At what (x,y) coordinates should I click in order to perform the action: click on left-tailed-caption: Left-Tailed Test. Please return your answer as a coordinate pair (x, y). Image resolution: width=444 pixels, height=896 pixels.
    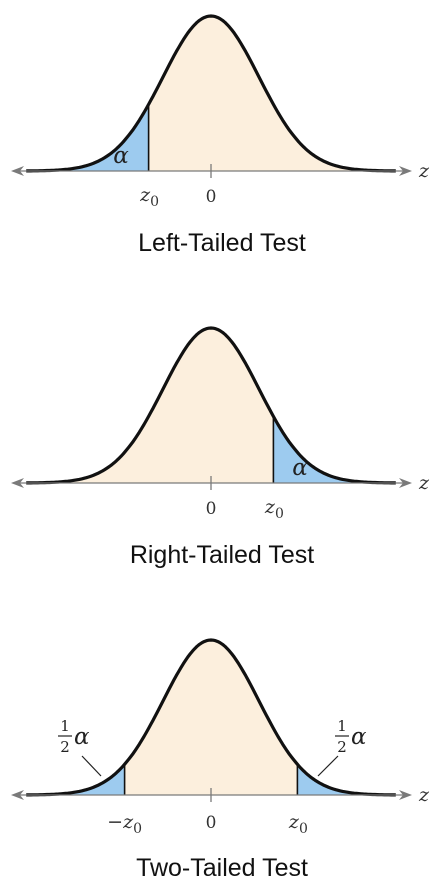
    Looking at the image, I should click on (222, 243).